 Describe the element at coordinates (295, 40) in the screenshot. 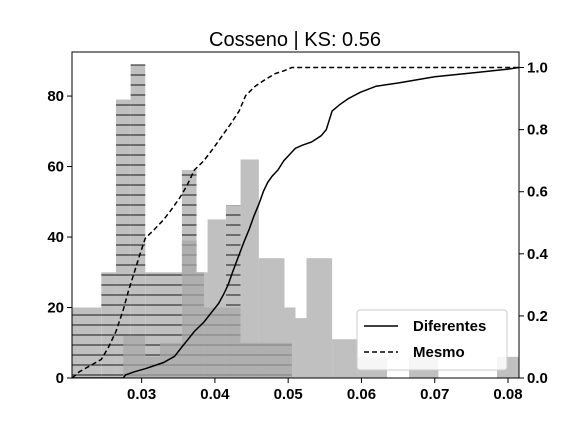

I see `chart-title: Cosseno | KS: 0.56` at that location.